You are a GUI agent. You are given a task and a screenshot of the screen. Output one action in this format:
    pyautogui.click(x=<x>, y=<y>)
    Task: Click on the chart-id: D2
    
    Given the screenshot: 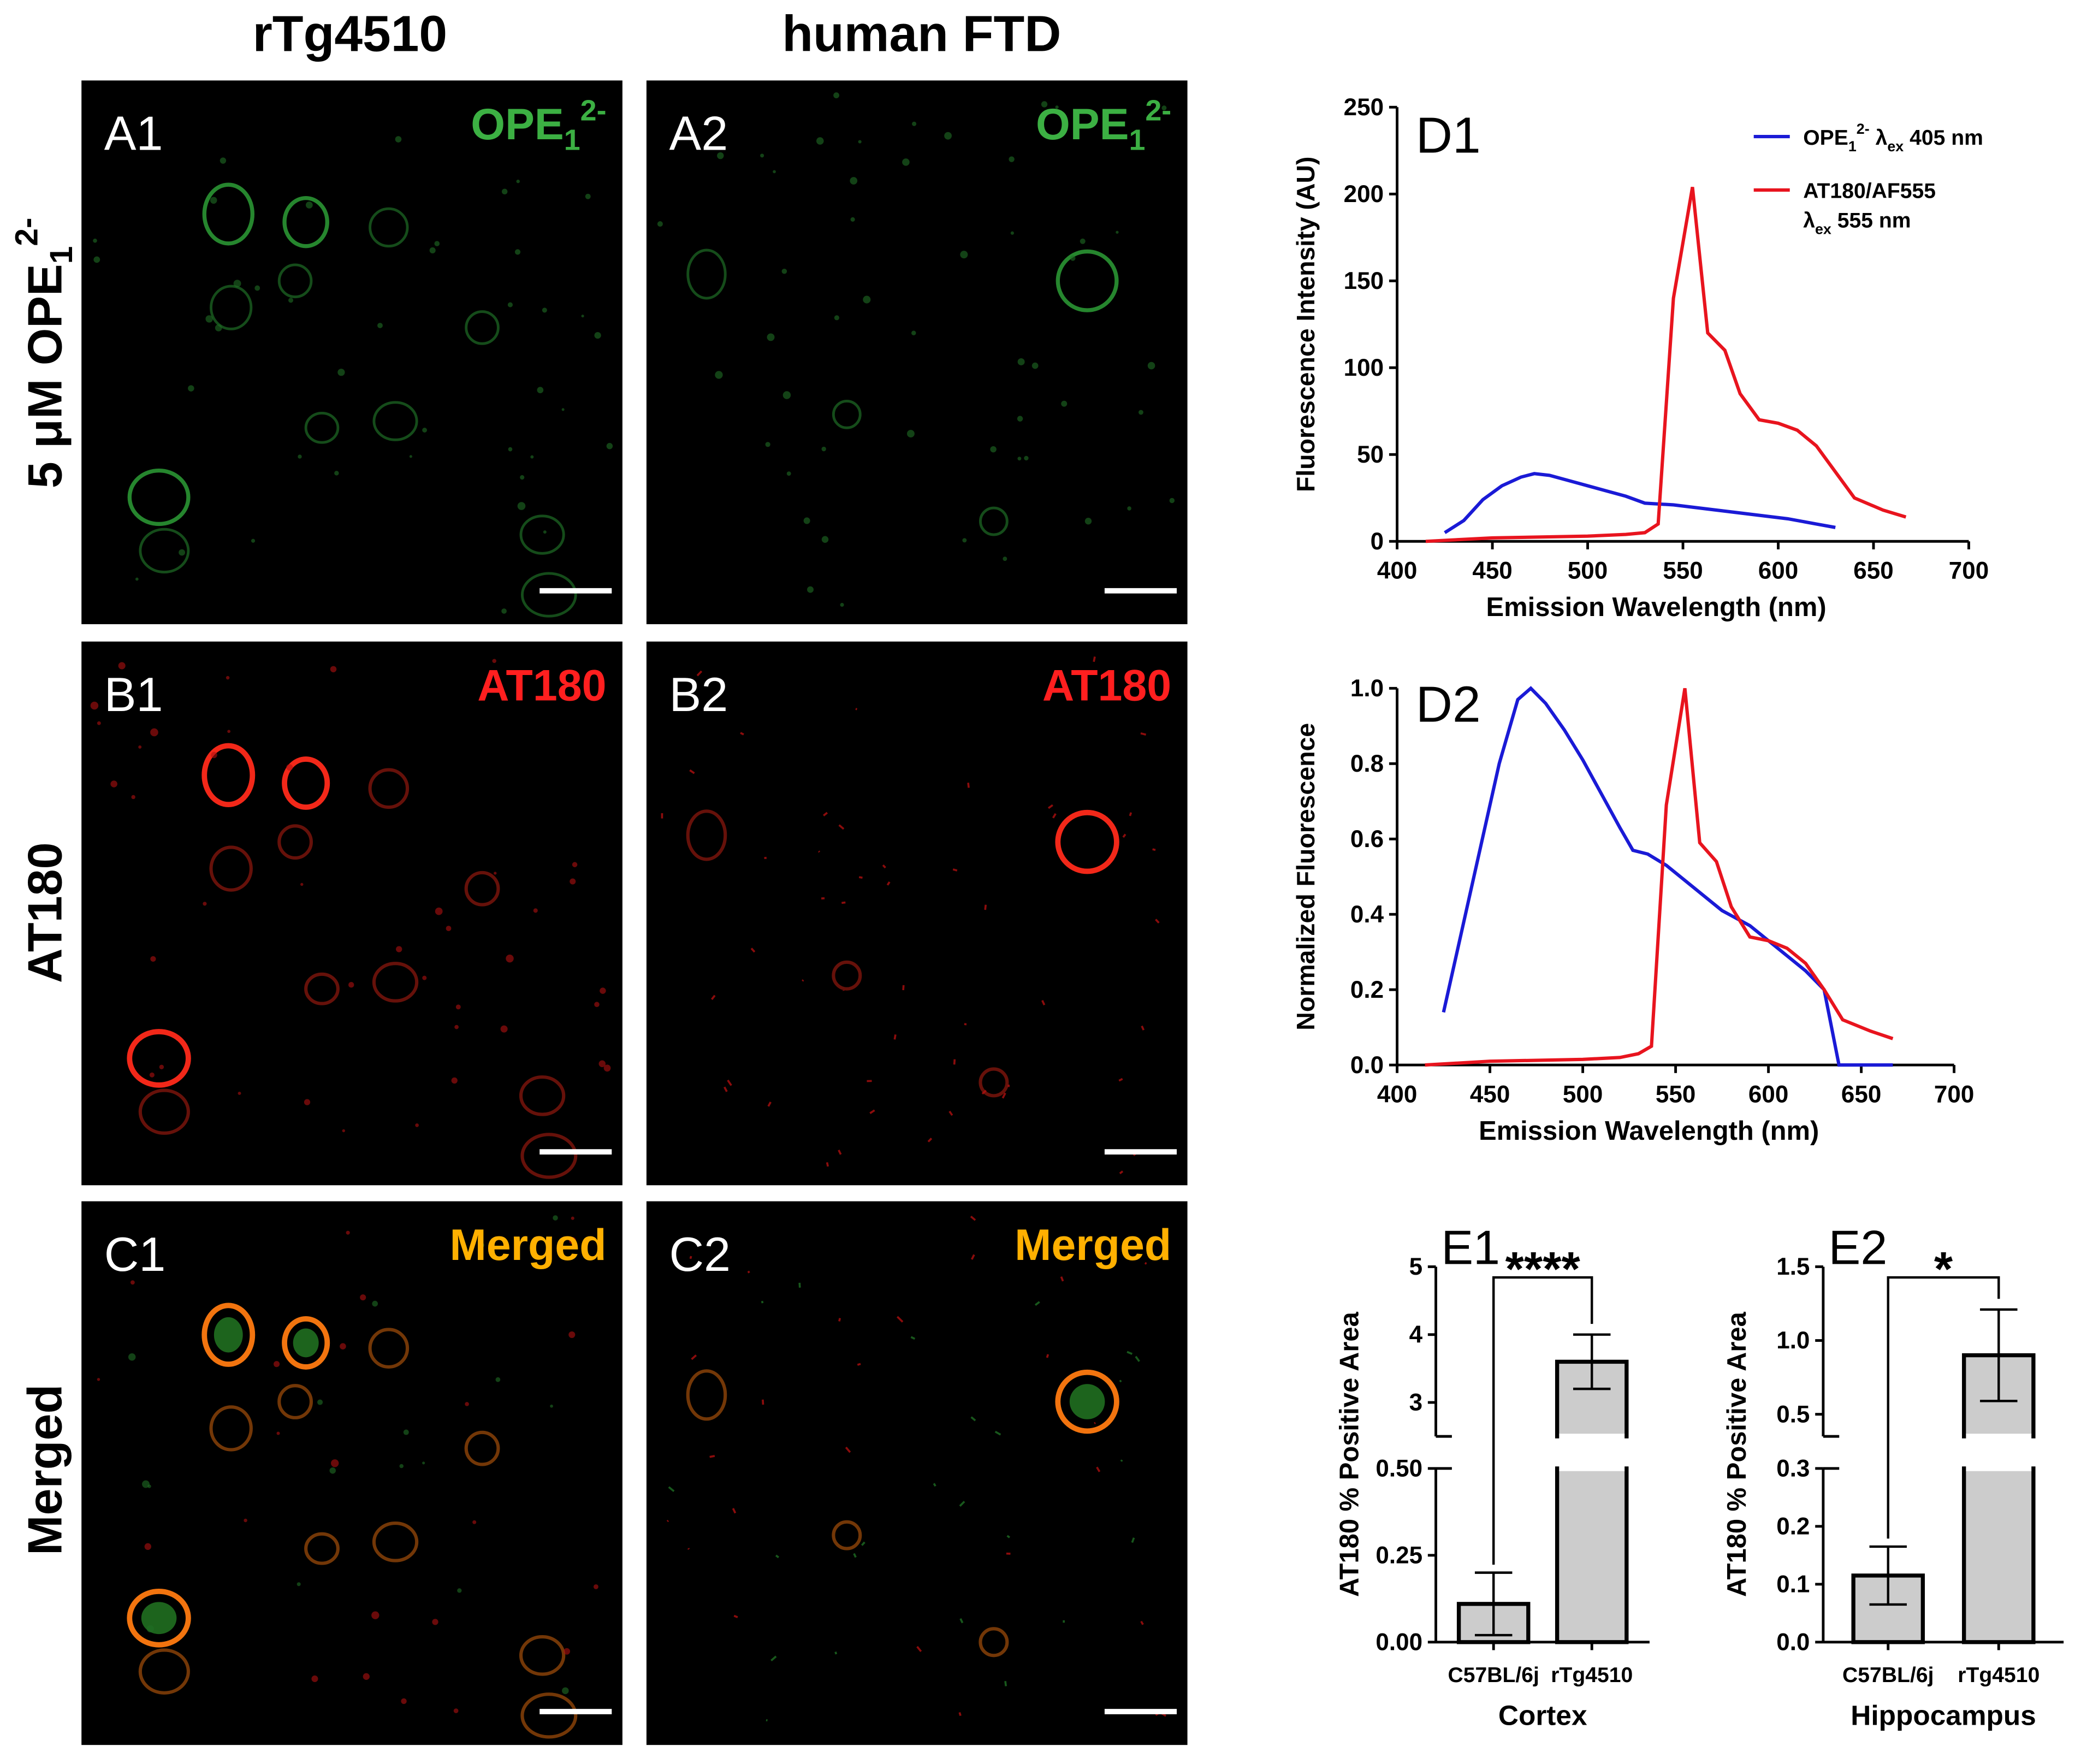 What is the action you would take?
    pyautogui.click(x=1449, y=704)
    